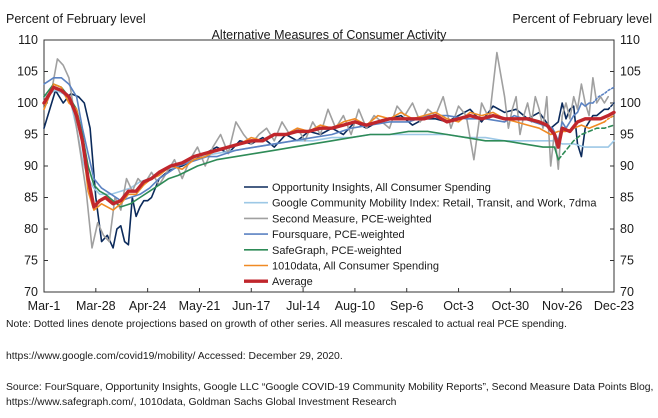  Describe the element at coordinates (200, 306) in the screenshot. I see `x-tick-label: May-21` at that location.